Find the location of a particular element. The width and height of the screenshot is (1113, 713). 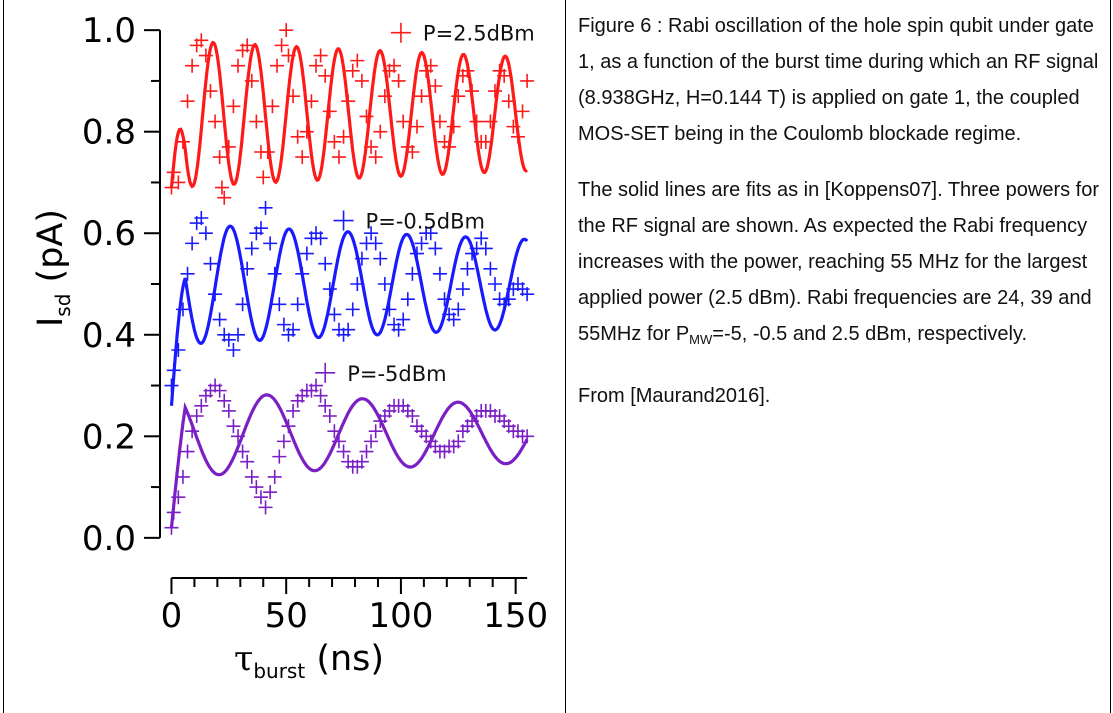

table-border-middle is located at coordinates (565, 356).